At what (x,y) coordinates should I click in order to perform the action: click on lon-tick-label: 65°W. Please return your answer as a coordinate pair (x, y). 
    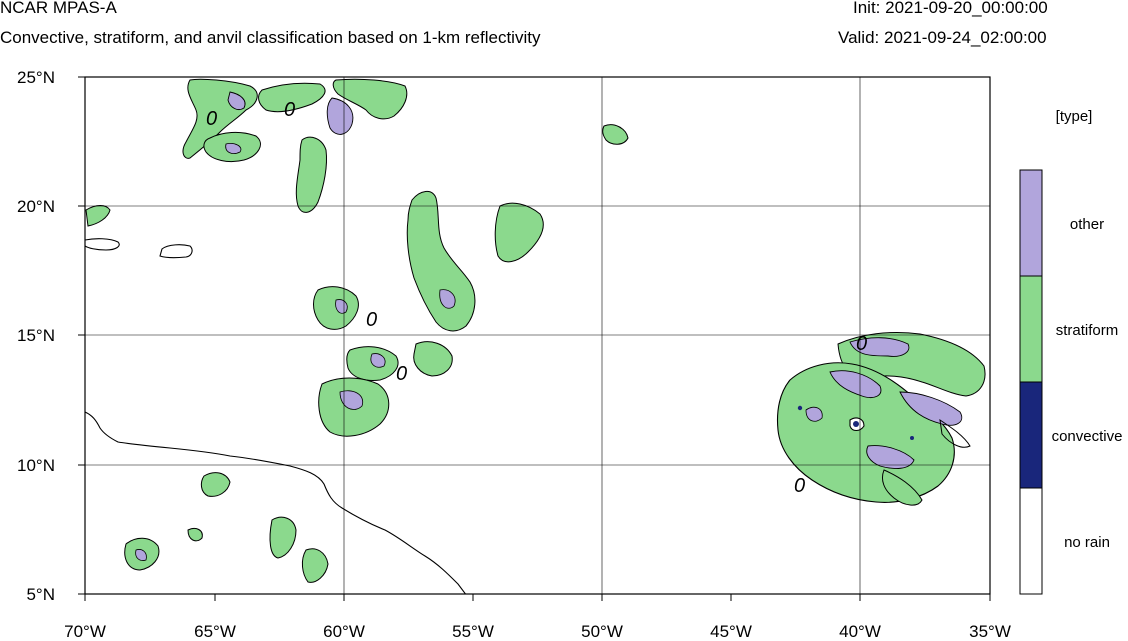
    Looking at the image, I should click on (215, 631).